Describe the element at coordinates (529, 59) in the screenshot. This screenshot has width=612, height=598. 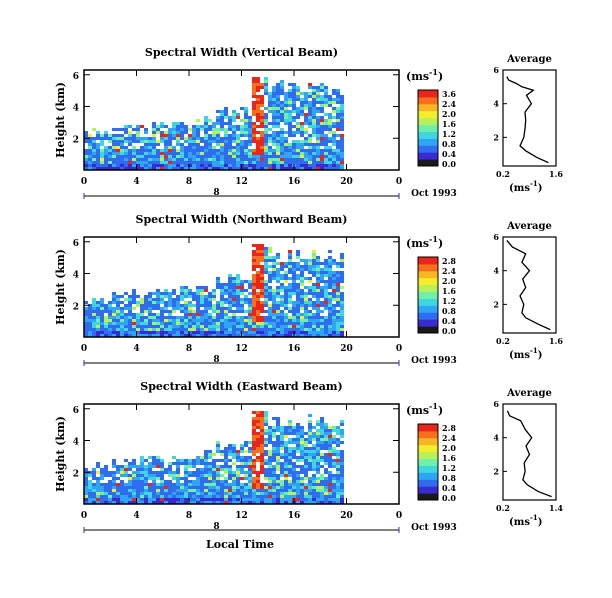
I see `average-title: Average` at that location.